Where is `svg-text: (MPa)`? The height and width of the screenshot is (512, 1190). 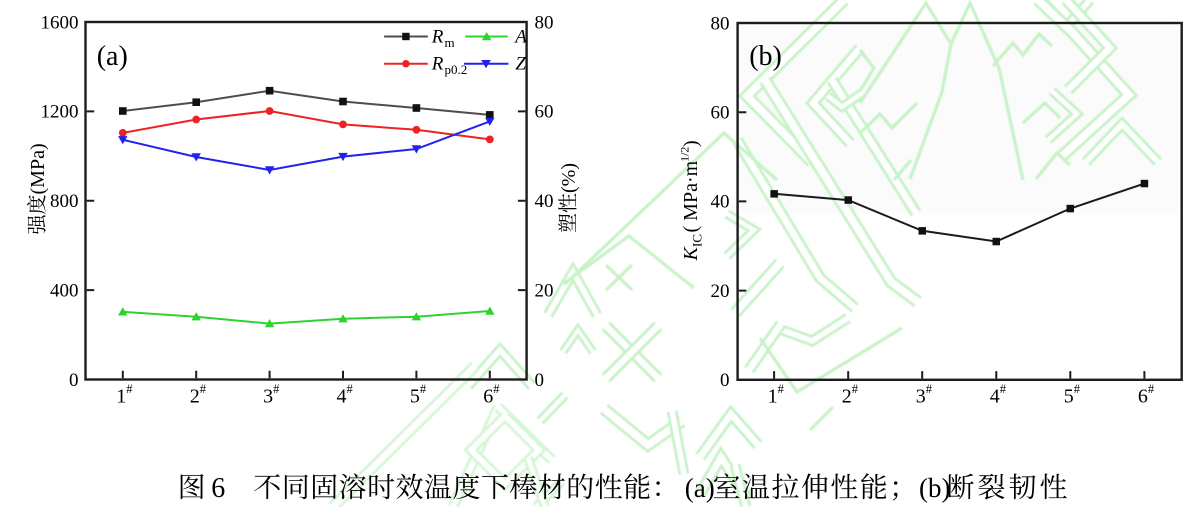
svg-text: (MPa) is located at coordinates (38, 168).